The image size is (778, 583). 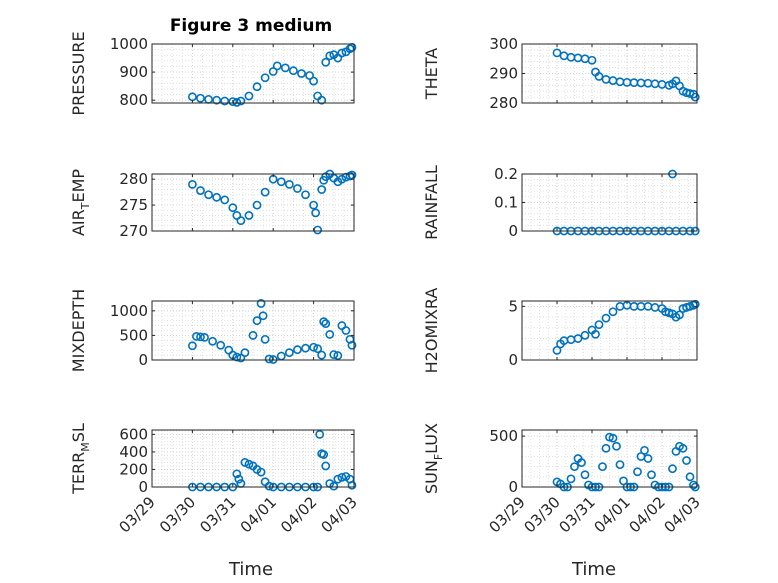 I want to click on y-tick-label: 400, so click(x=133, y=452).